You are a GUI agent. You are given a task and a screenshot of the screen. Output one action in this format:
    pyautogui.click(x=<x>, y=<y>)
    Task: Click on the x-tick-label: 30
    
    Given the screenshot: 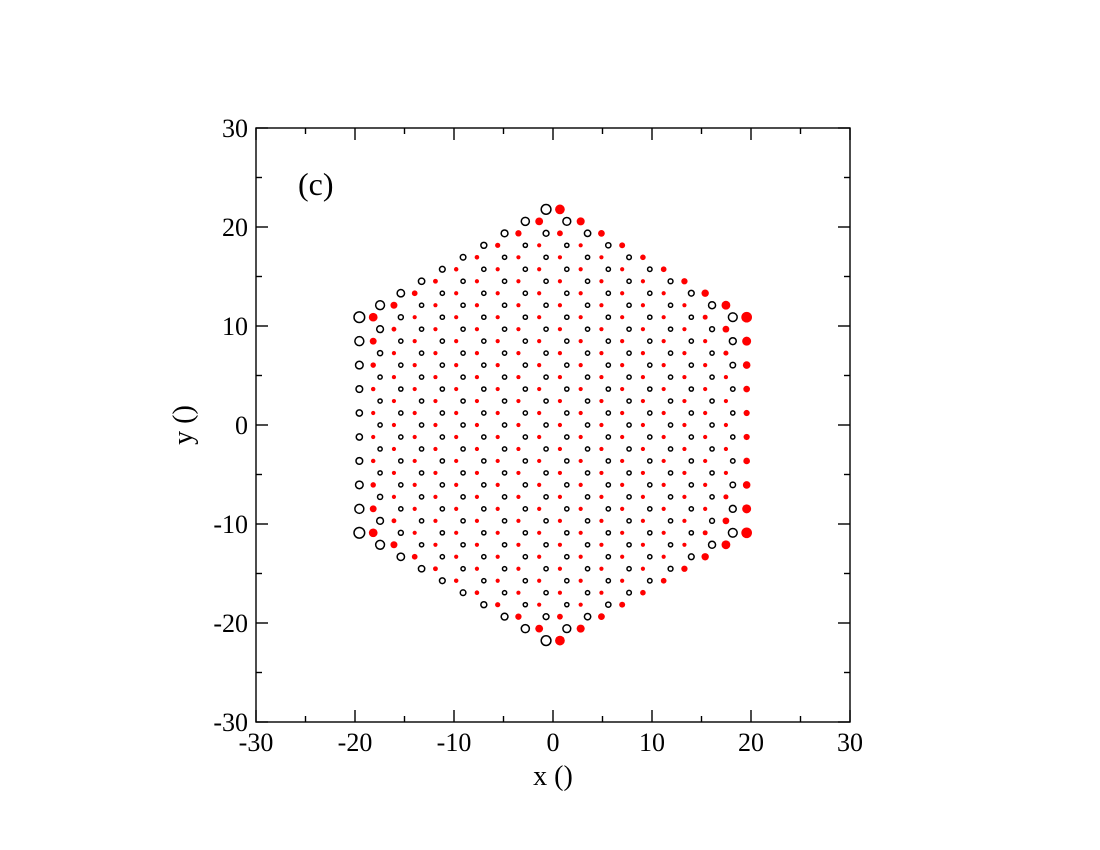 What is the action you would take?
    pyautogui.click(x=850, y=742)
    